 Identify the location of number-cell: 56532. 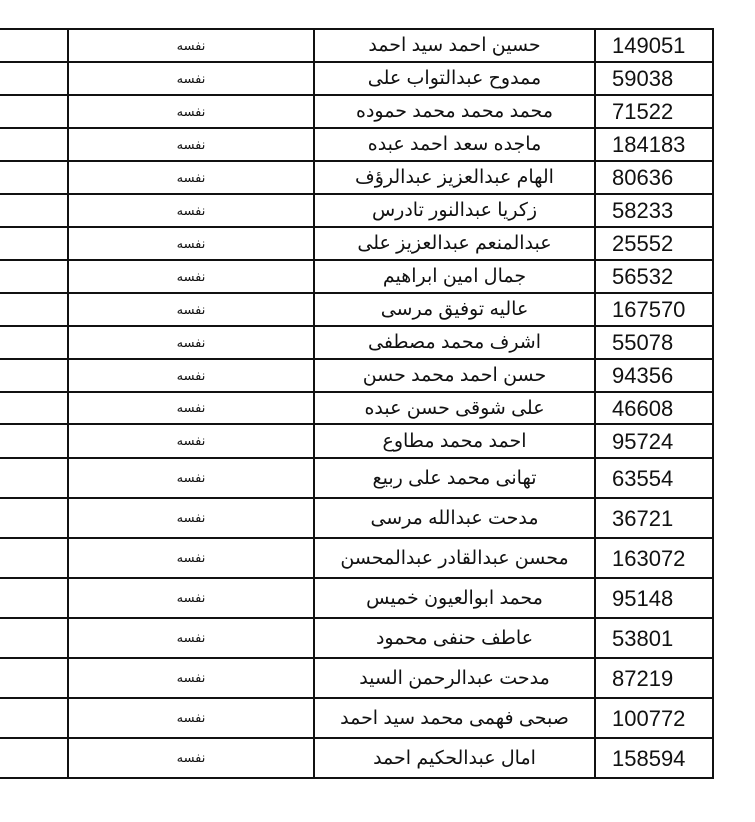
(654, 276).